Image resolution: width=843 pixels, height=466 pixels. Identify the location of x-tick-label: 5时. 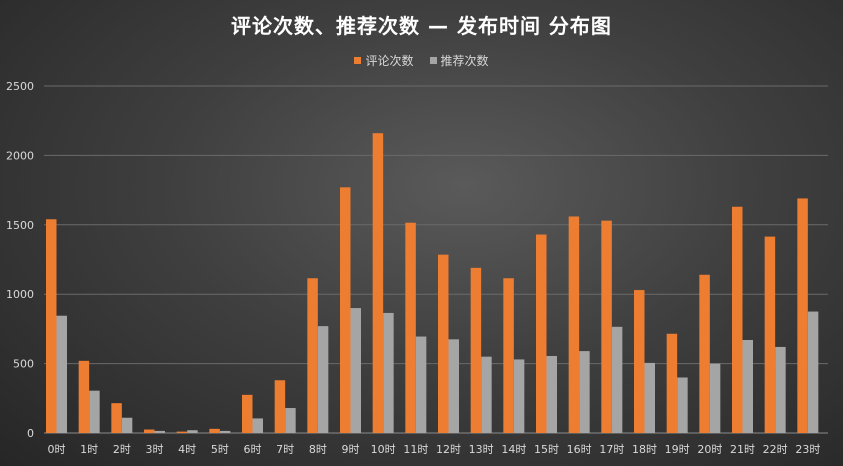
(220, 449).